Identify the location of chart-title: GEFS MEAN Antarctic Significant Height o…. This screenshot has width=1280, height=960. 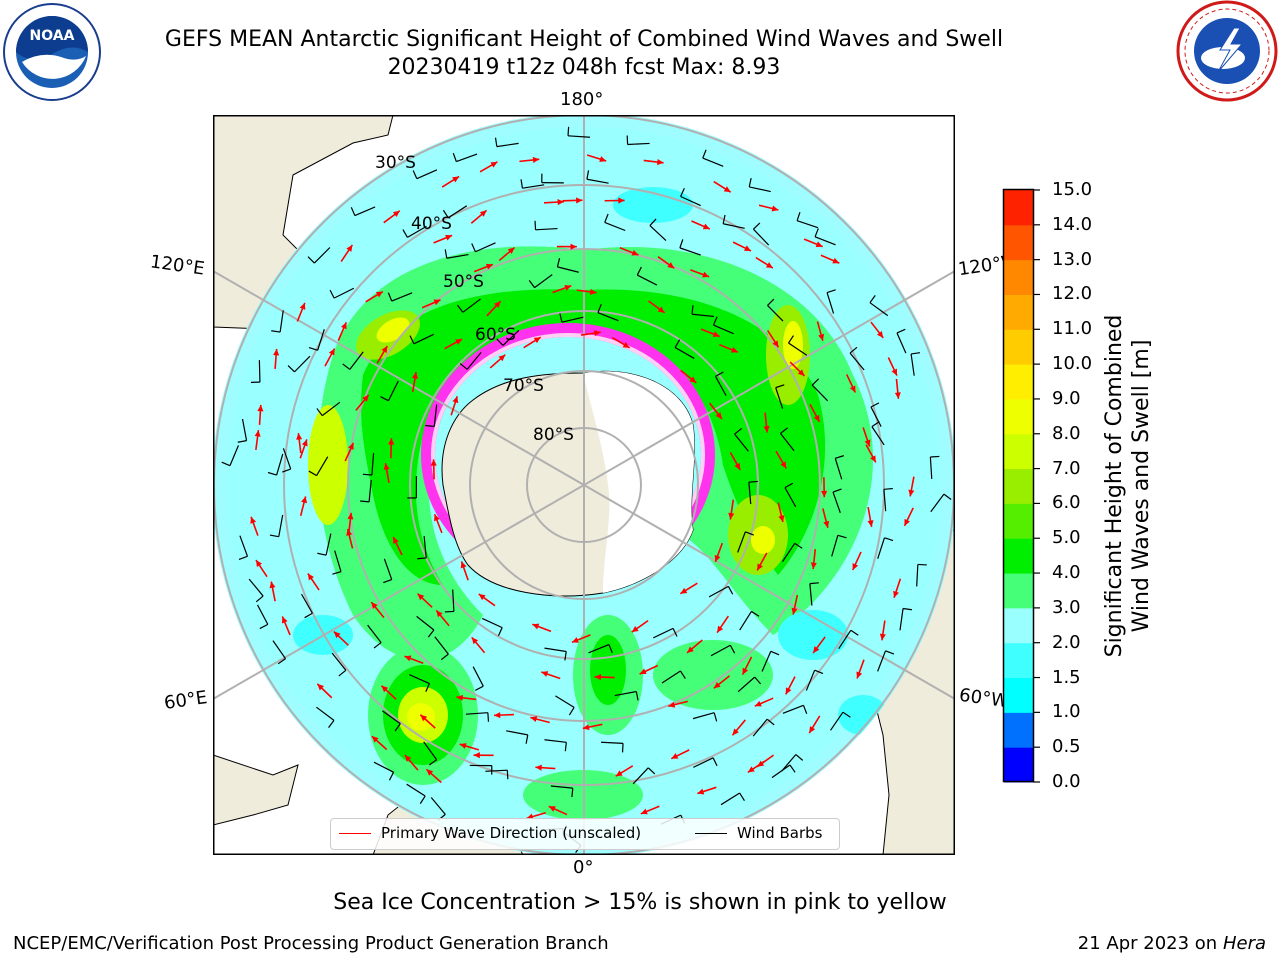
(584, 39).